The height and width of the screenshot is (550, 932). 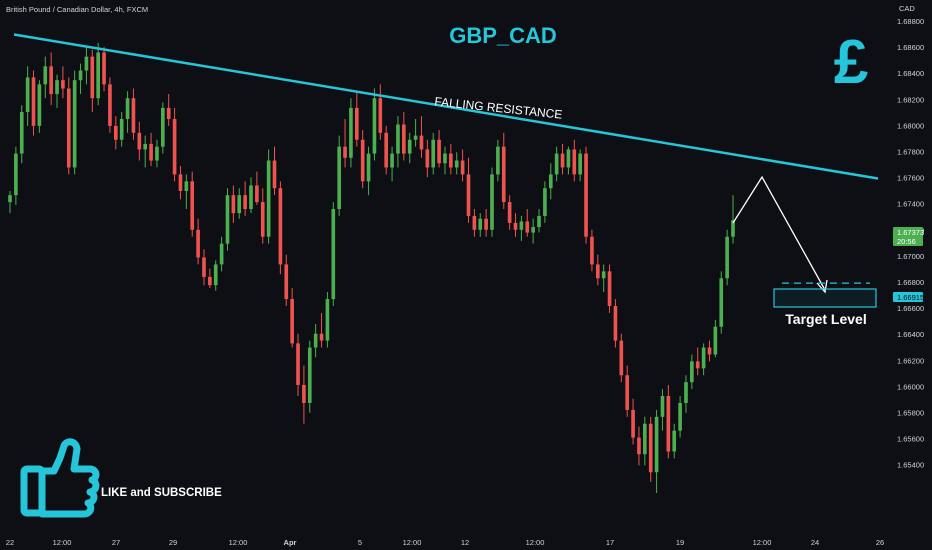 What do you see at coordinates (910, 178) in the screenshot?
I see `price-tick-label: 1.67600` at bounding box center [910, 178].